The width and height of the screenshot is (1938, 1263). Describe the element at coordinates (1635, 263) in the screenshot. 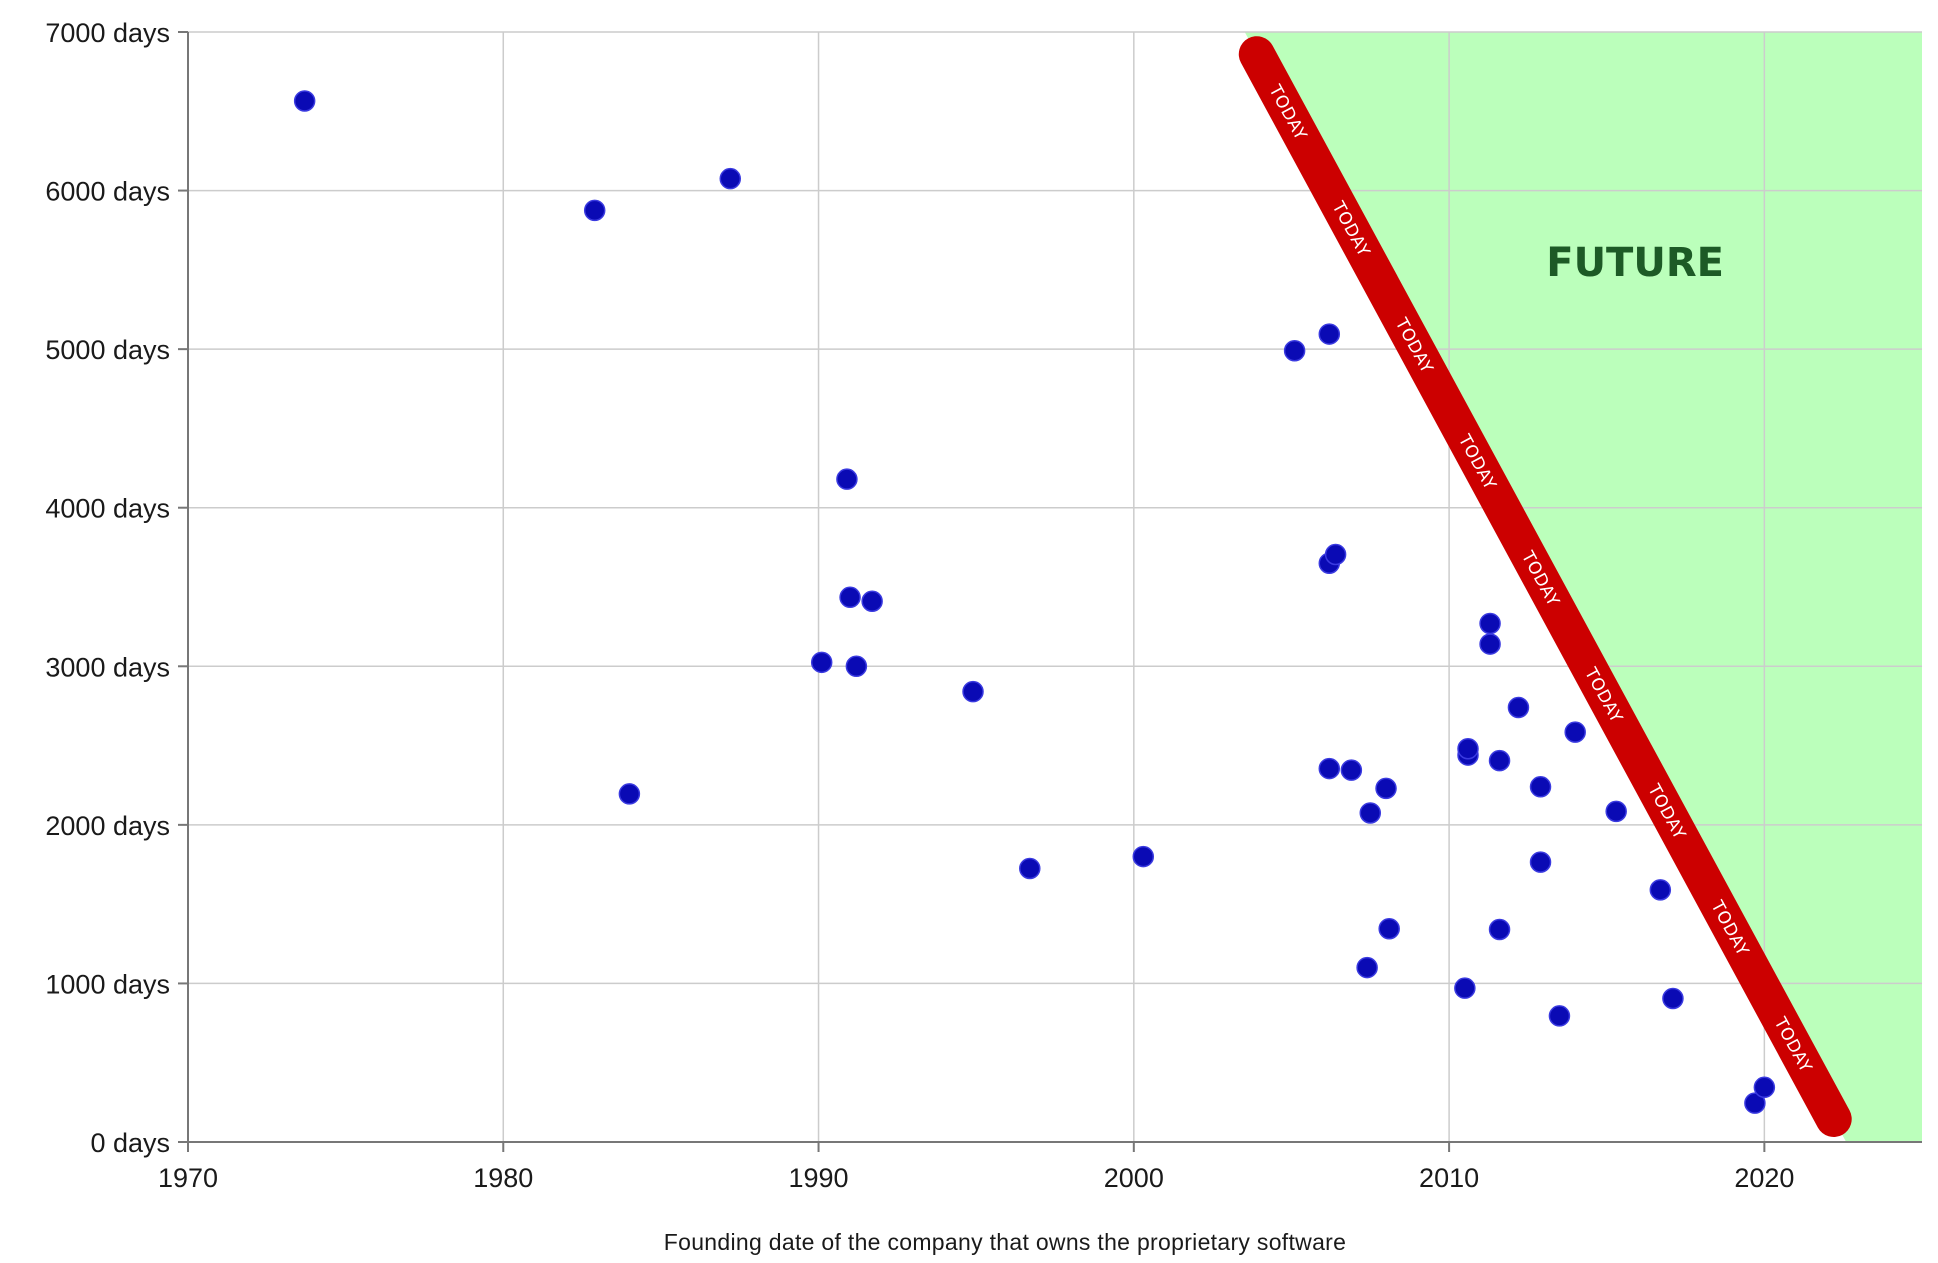

I see `future-label: FUTURE` at that location.